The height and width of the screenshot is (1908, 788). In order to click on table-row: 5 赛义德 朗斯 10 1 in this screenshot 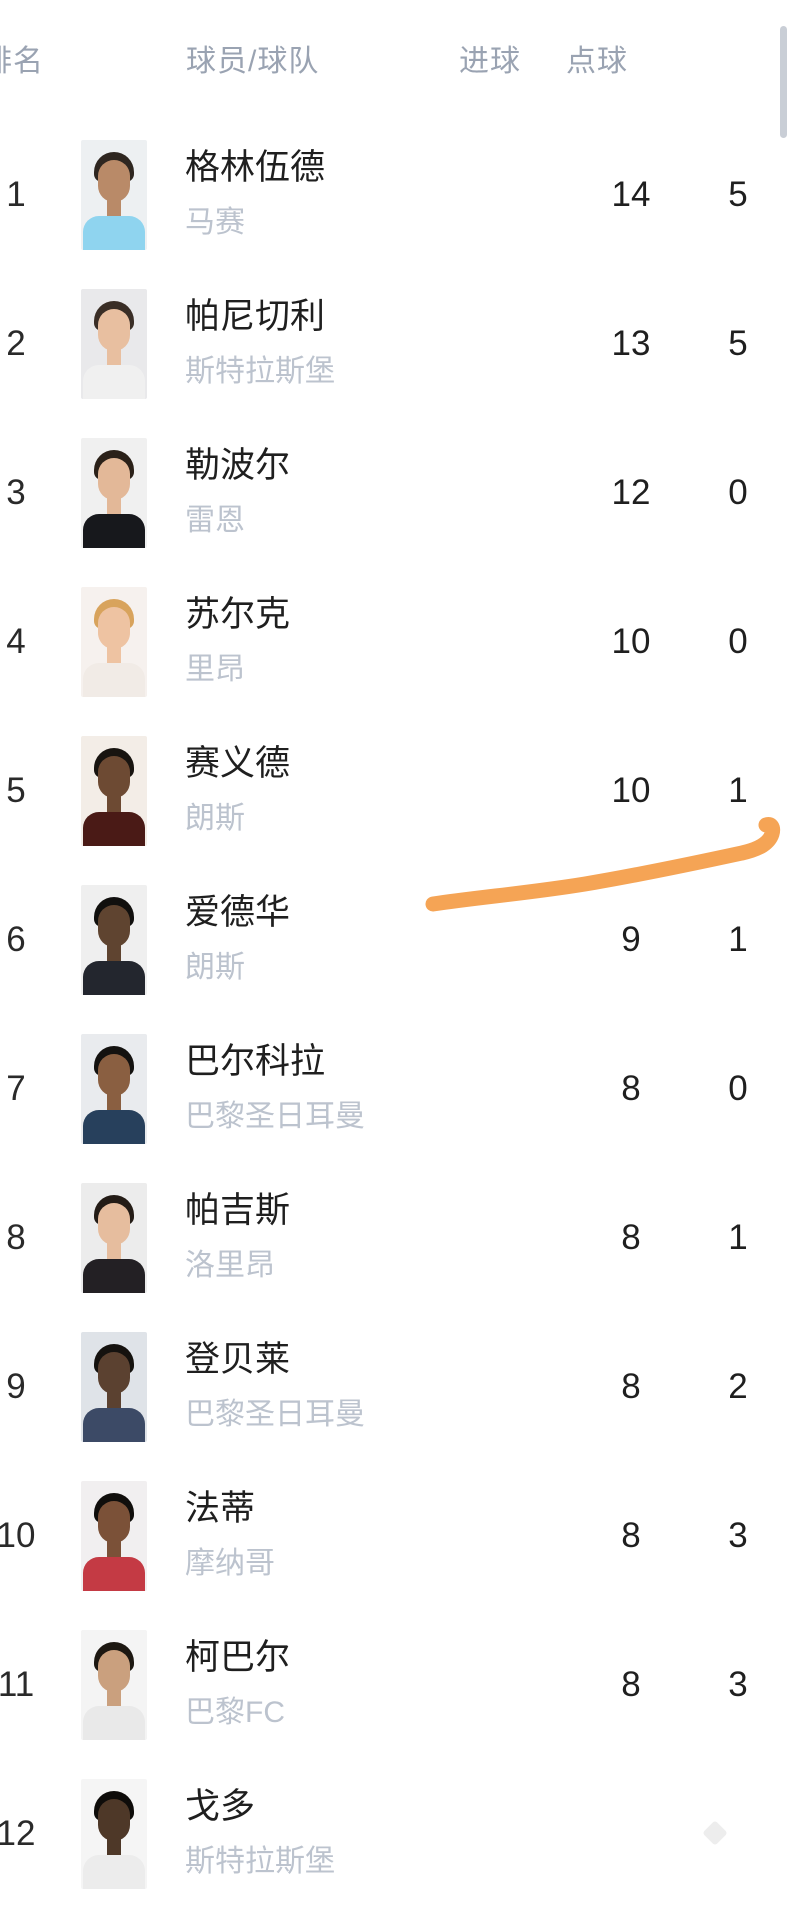, I will do `click(394, 790)`.